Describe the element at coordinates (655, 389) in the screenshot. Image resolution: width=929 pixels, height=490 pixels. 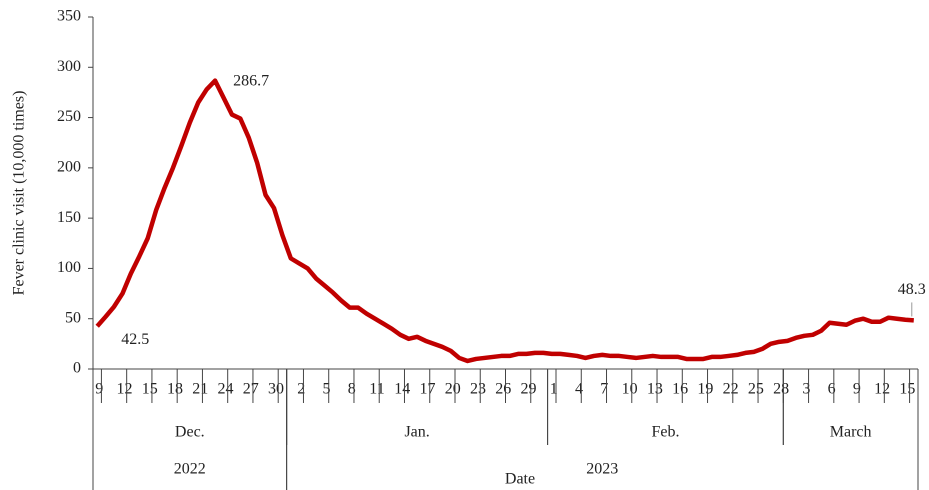
I see `x-tick-label: 13` at that location.